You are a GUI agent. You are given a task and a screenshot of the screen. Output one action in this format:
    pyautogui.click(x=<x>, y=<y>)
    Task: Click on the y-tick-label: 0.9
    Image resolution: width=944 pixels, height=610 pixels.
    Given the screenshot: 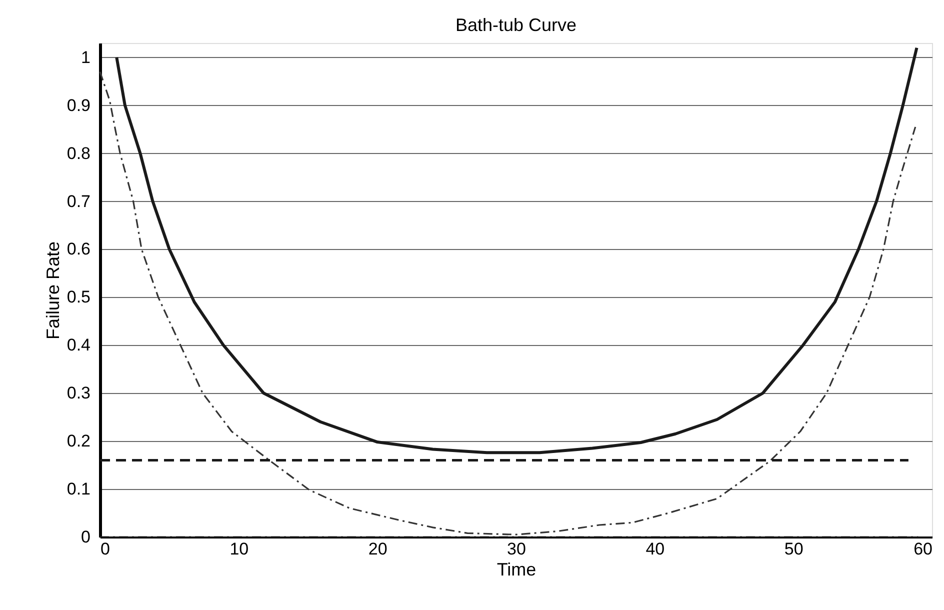 What is the action you would take?
    pyautogui.click(x=78, y=105)
    